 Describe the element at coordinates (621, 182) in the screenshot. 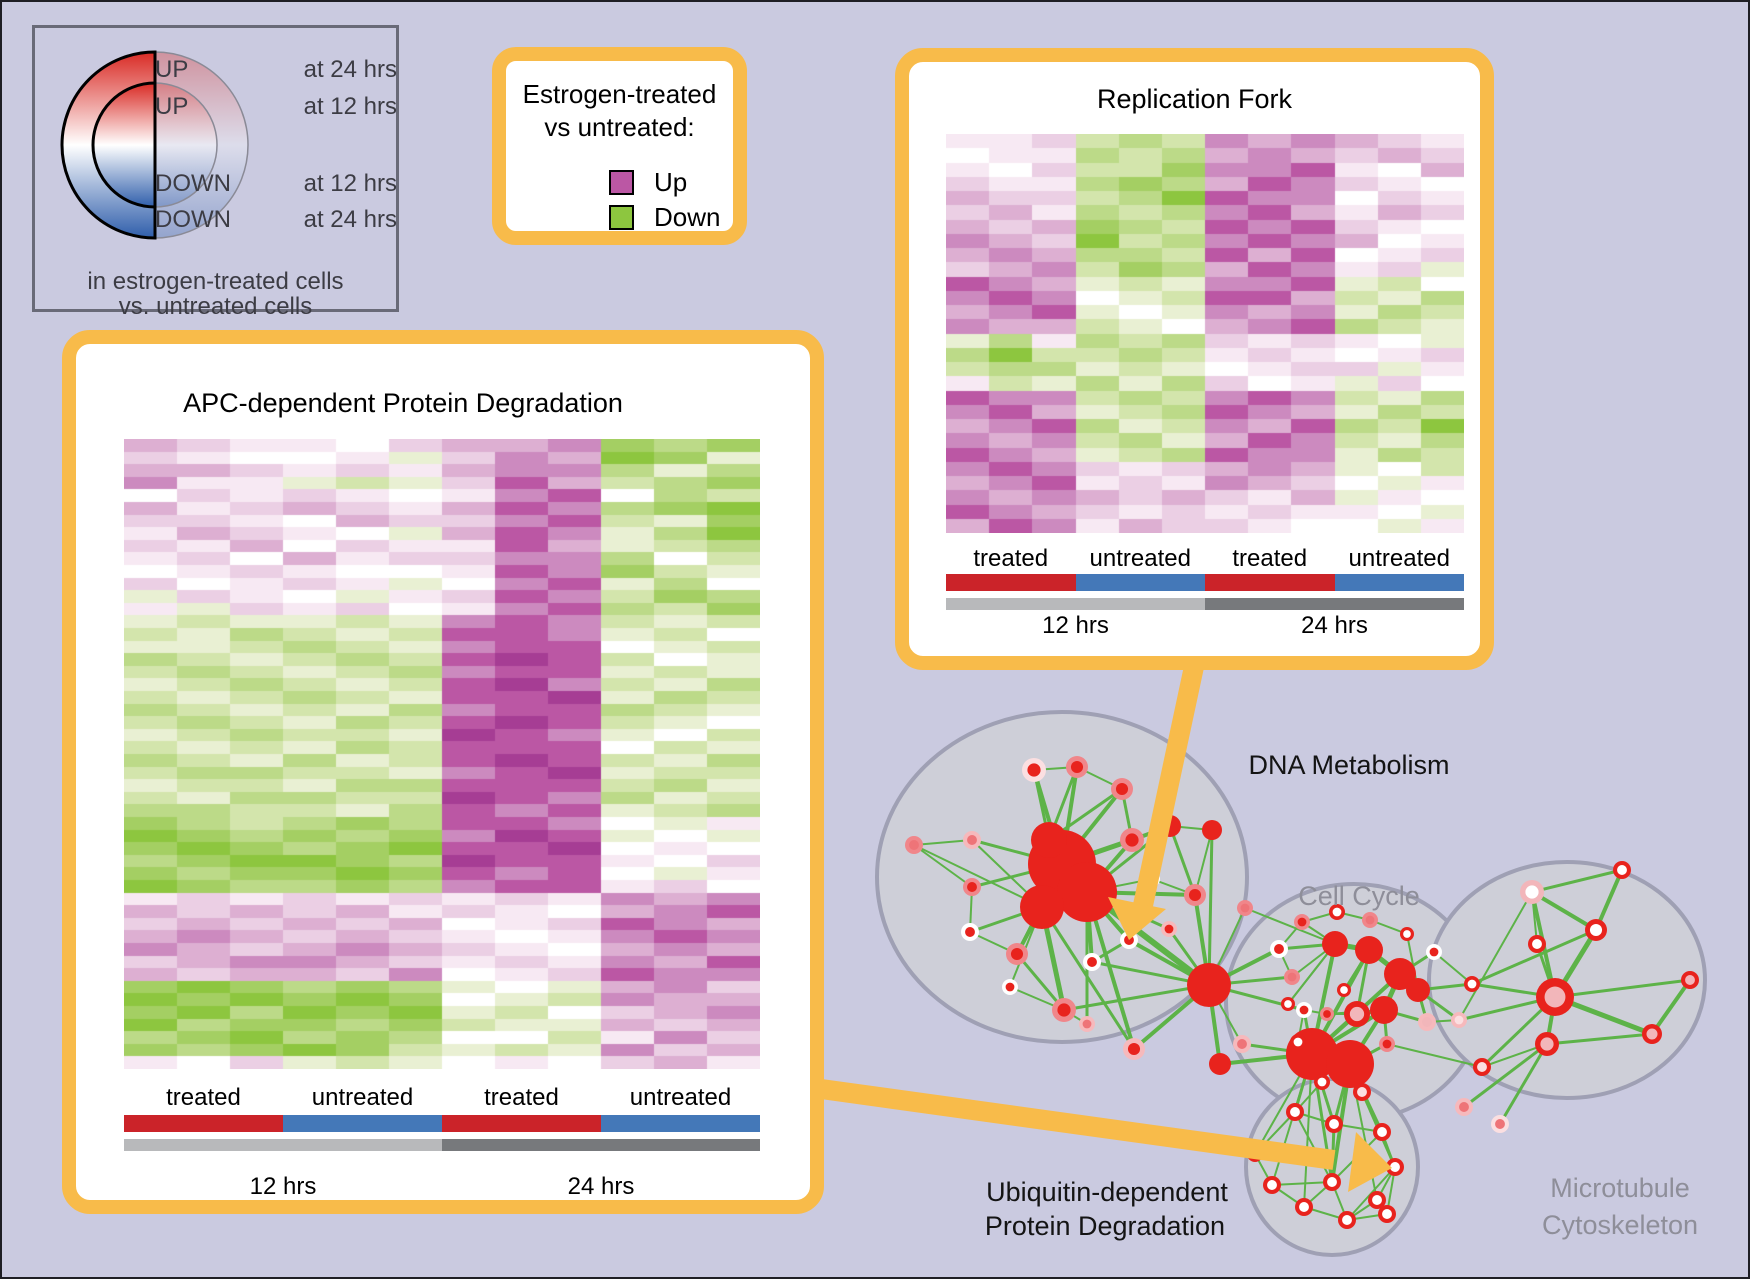

I see `up-color-swatch` at that location.